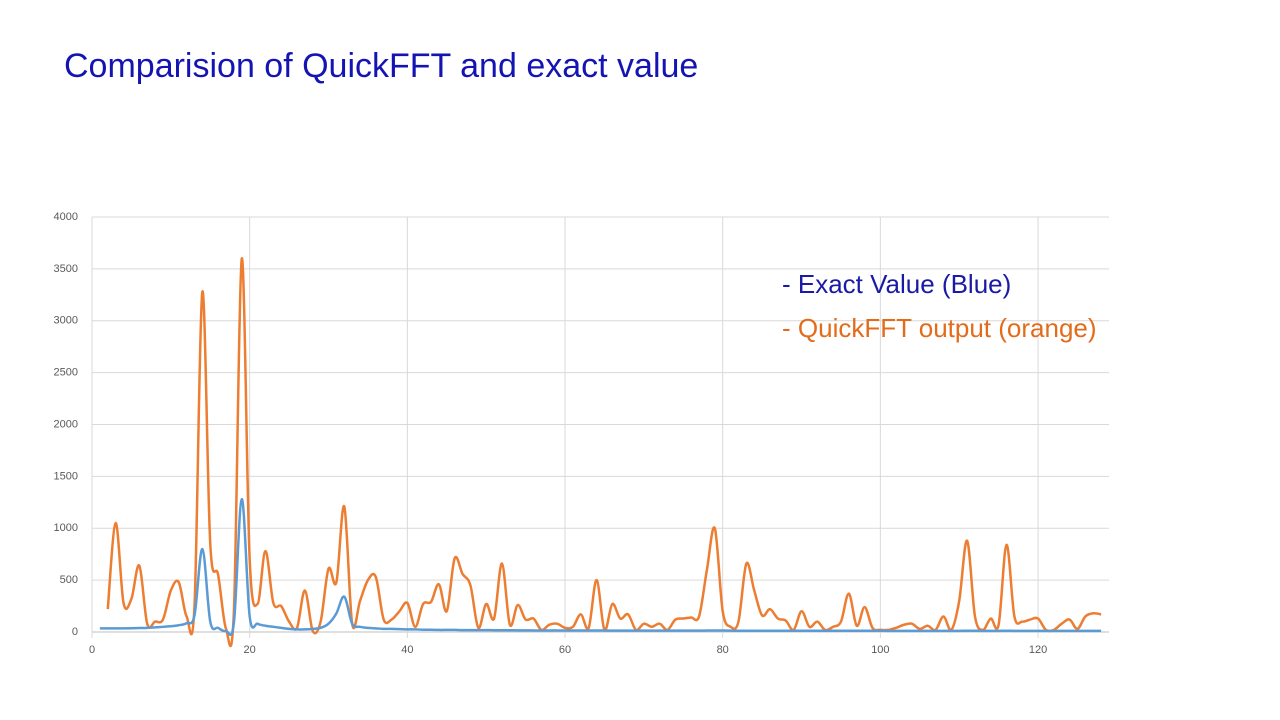 The width and height of the screenshot is (1280, 720). I want to click on x-tick-label: 120, so click(1038, 650).